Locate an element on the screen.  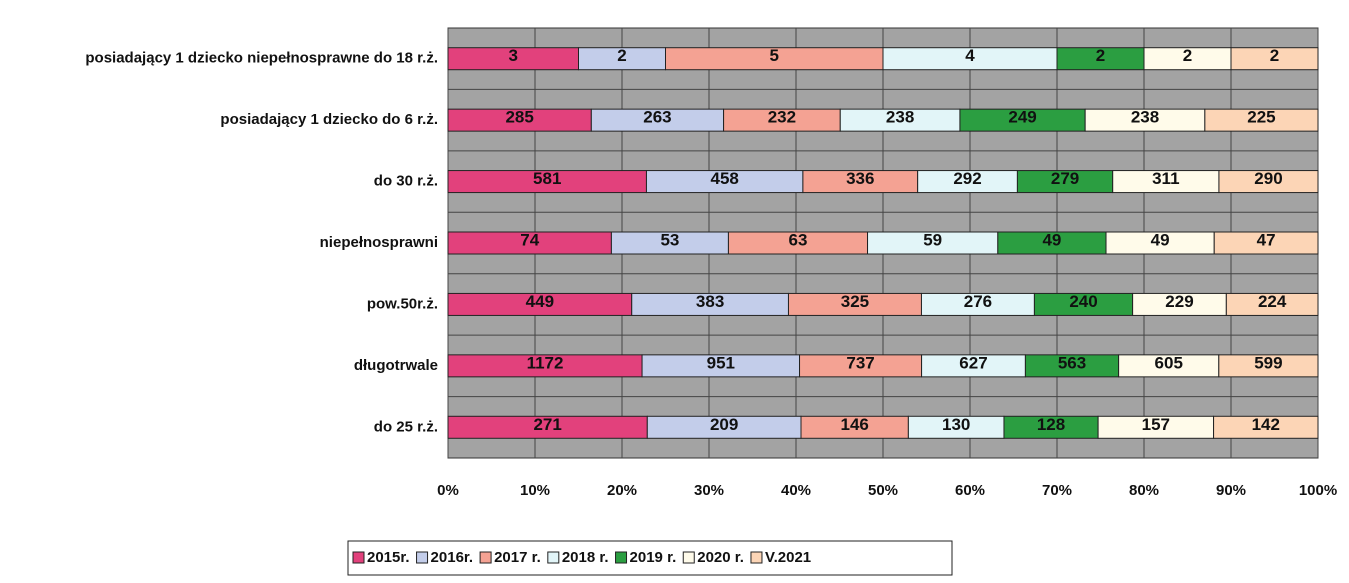
data-label: 263 is located at coordinates (657, 117).